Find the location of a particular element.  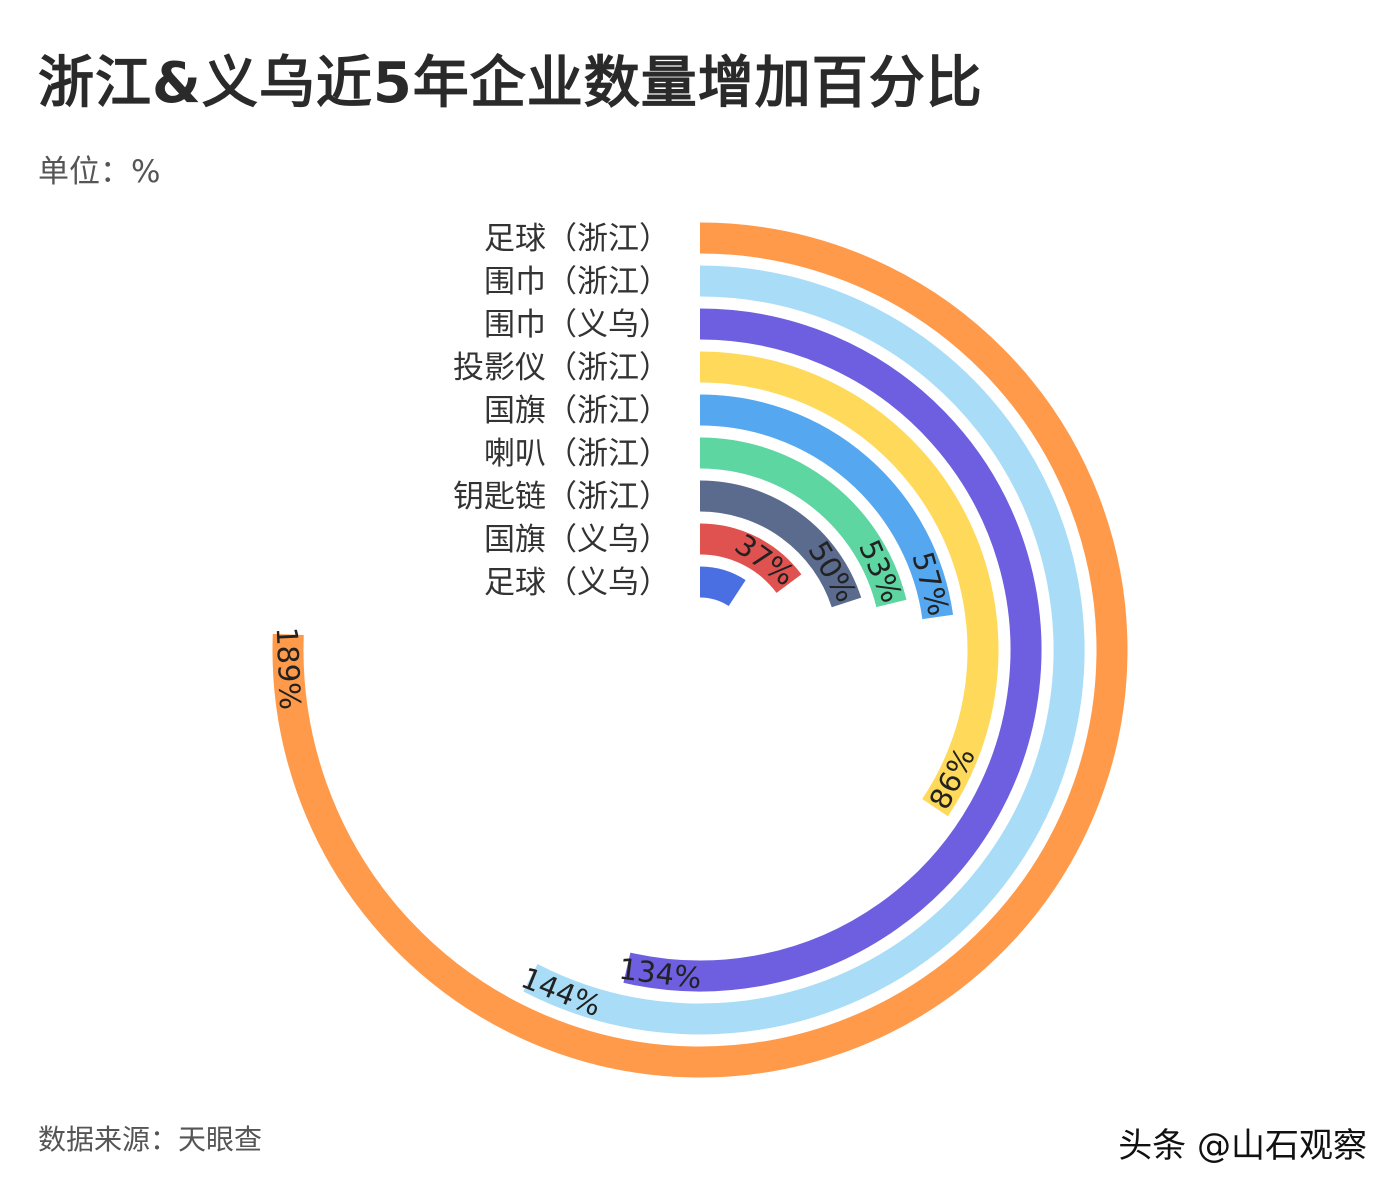

category-label-2: 围巾（义乌） is located at coordinates (577, 325).